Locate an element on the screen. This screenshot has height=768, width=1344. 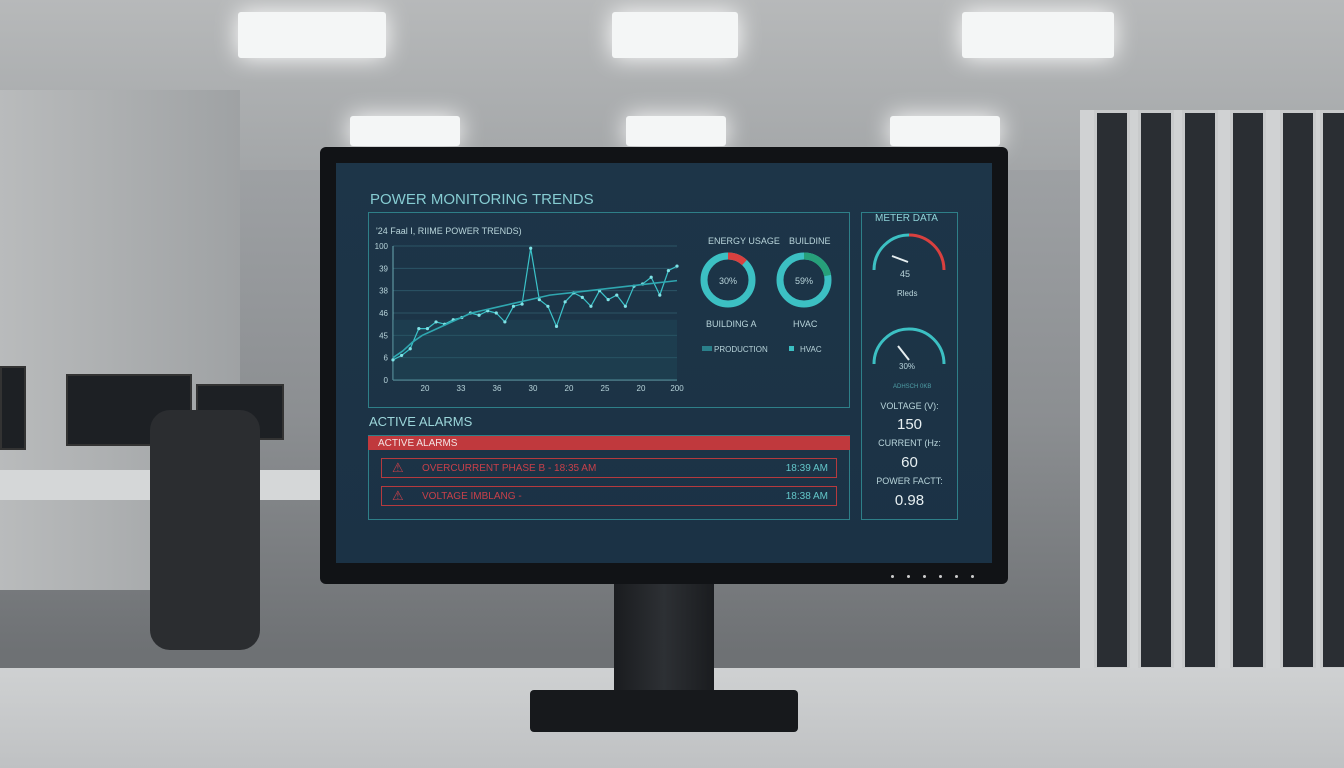
gauge-value: 30% is located at coordinates (907, 366).